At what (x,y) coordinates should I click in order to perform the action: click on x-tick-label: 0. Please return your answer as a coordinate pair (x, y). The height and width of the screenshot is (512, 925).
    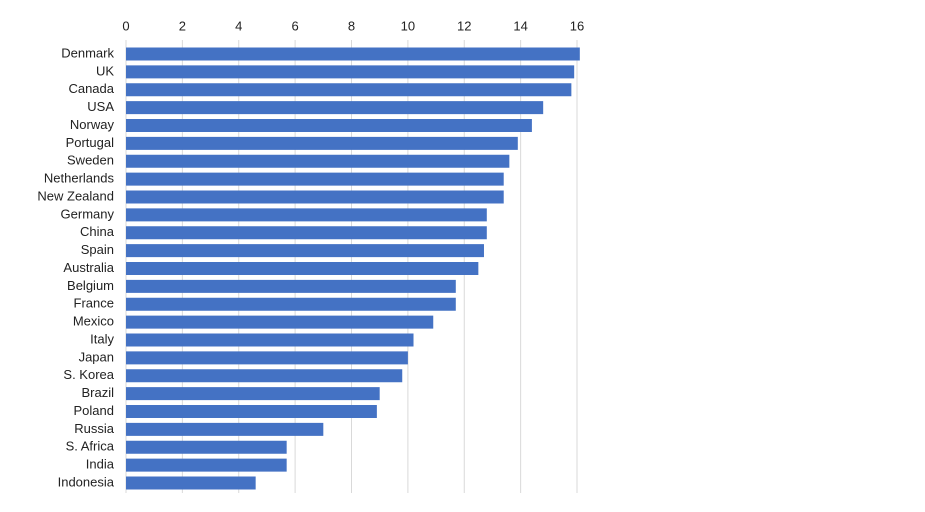
    Looking at the image, I should click on (125, 25).